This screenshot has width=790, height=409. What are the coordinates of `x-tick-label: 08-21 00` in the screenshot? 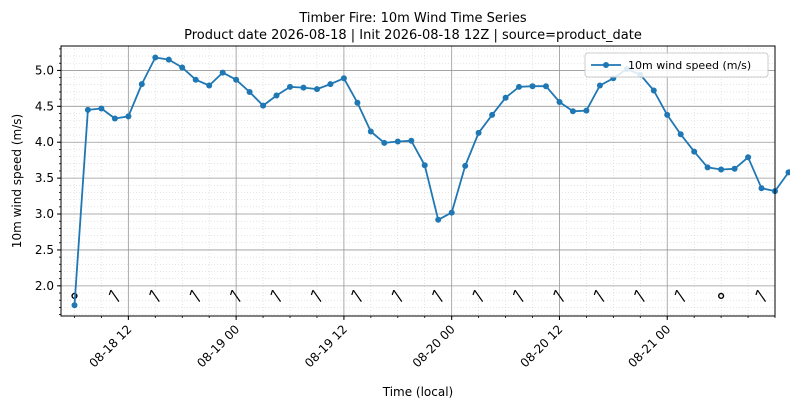 It's located at (649, 346).